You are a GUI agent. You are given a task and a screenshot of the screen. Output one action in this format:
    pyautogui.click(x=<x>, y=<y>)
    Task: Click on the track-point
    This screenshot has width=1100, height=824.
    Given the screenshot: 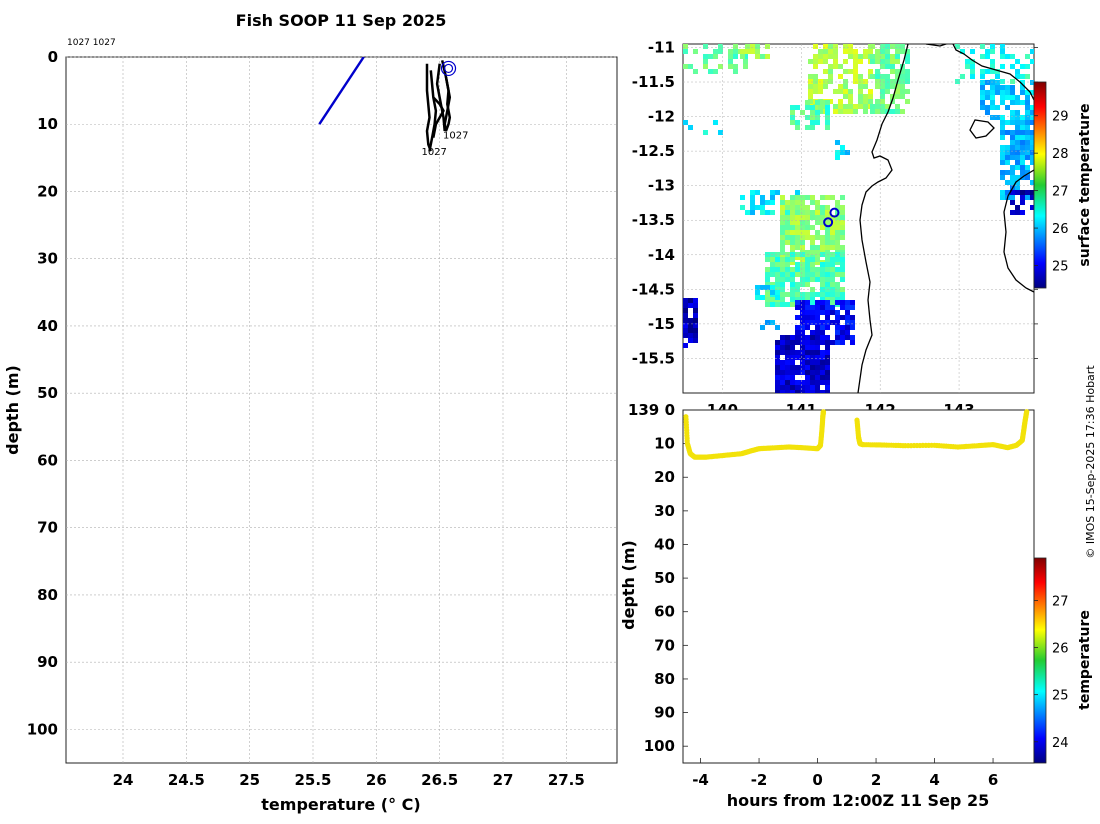 What is the action you would take?
    pyautogui.click(x=1027, y=412)
    